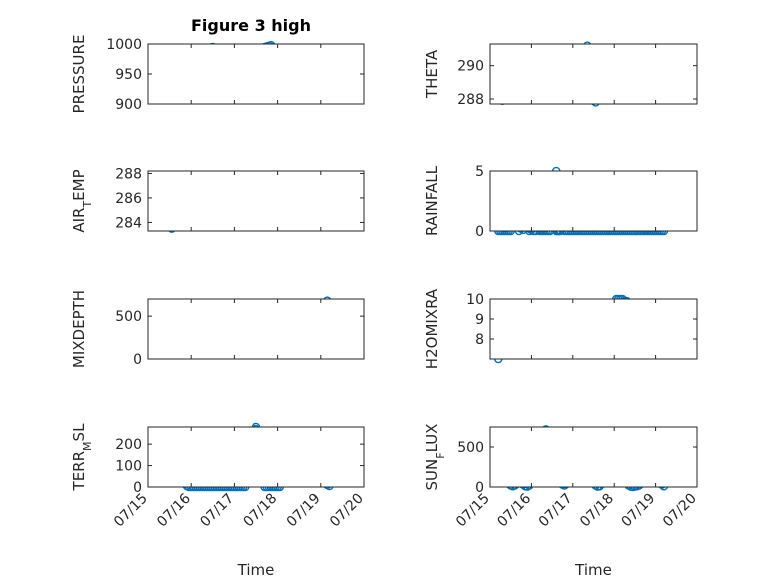 The width and height of the screenshot is (778, 583). What do you see at coordinates (128, 75) in the screenshot?
I see `y-tick-label: 950` at bounding box center [128, 75].